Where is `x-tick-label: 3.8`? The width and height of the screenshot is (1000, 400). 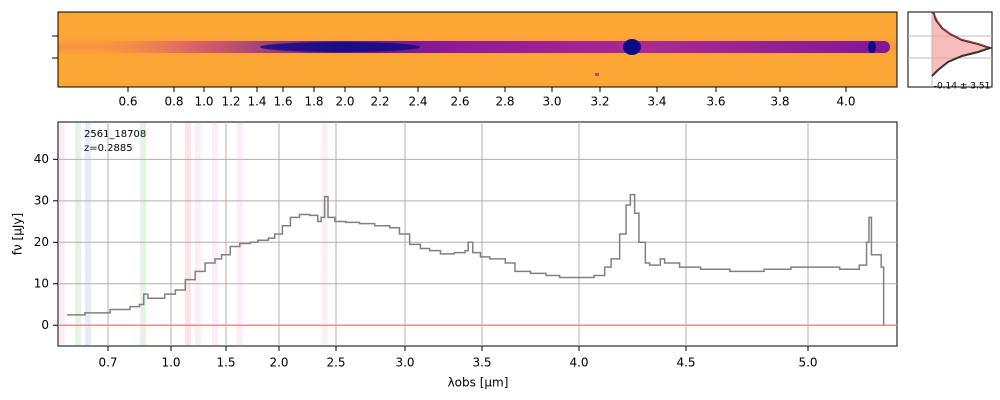
x-tick-label: 3.8 is located at coordinates (779, 102).